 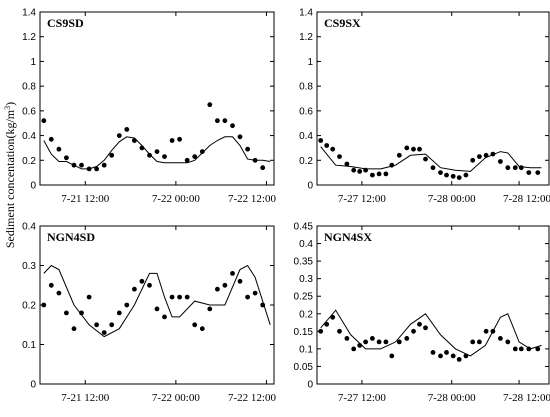 What do you see at coordinates (304, 227) in the screenshot?
I see `y-tick-label: 0.45` at bounding box center [304, 227].